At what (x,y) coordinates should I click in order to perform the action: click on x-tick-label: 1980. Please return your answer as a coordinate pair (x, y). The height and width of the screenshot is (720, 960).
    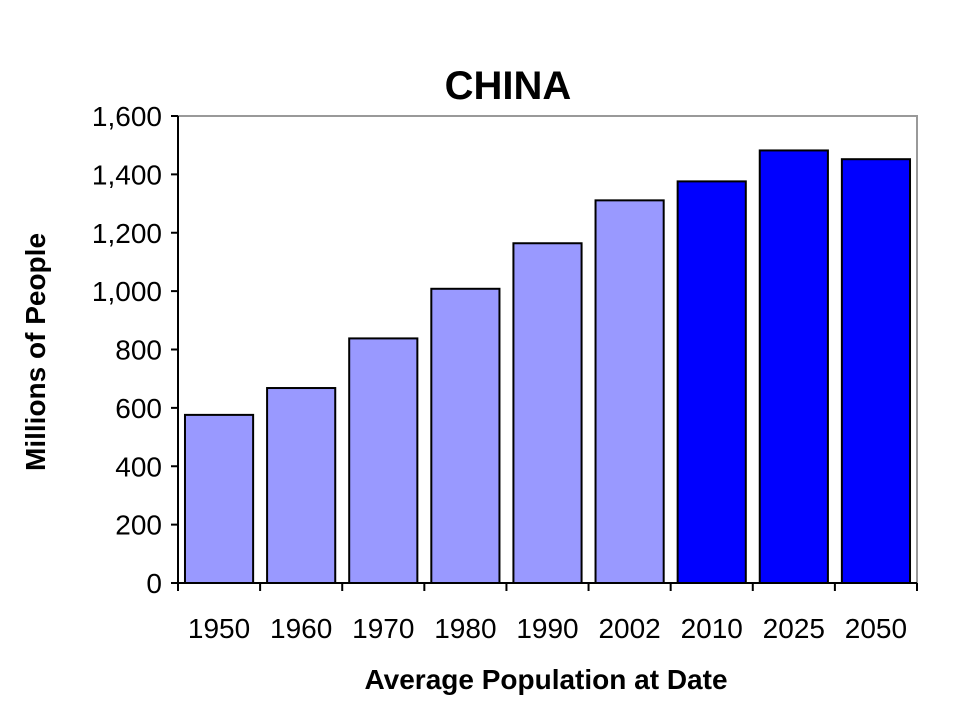
    Looking at the image, I should click on (465, 628).